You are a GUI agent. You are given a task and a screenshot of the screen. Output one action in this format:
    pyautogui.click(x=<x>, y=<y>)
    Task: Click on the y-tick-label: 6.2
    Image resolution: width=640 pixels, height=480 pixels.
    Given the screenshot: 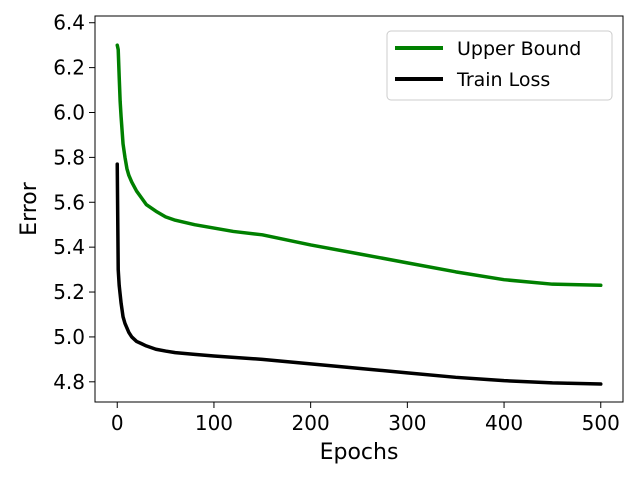 What is the action you would take?
    pyautogui.click(x=69, y=68)
    